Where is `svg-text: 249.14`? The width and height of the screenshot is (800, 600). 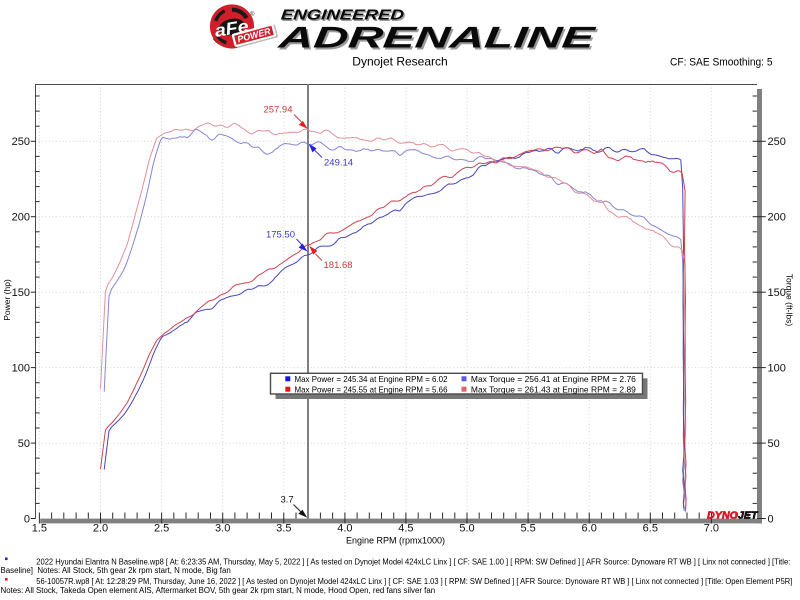
svg-text: 249.14 is located at coordinates (338, 163).